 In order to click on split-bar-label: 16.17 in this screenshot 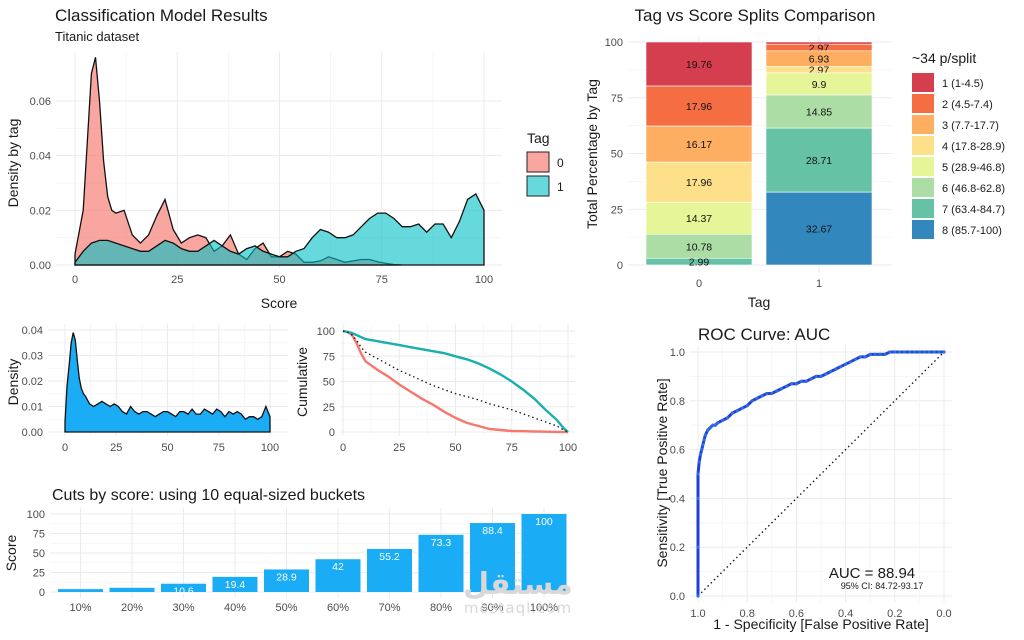, I will do `click(699, 145)`.